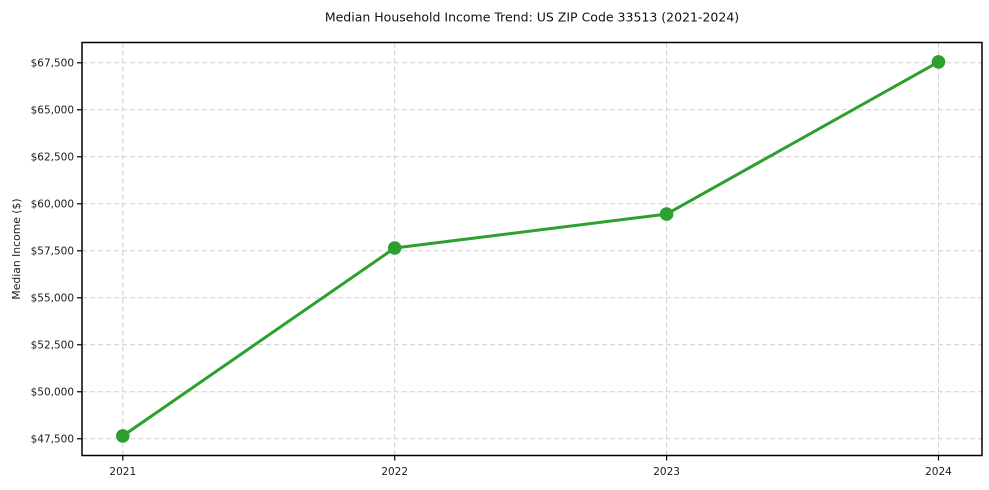 This screenshot has height=490, width=989. What do you see at coordinates (666, 214) in the screenshot?
I see `data-point-2023` at bounding box center [666, 214].